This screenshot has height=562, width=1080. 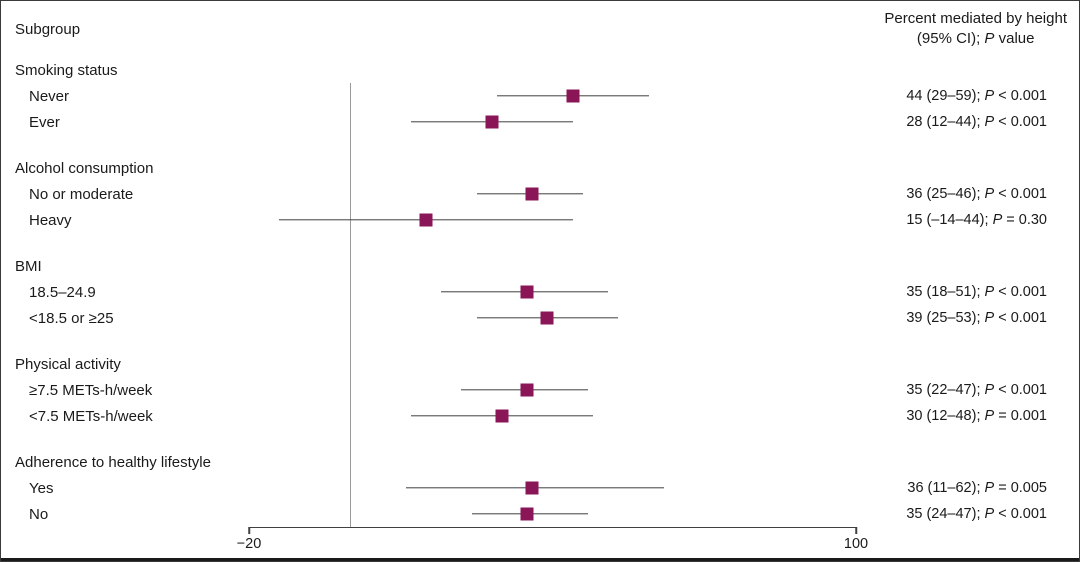 I want to click on value-text: 28 (12–44); P < 0.001, so click(x=976, y=122).